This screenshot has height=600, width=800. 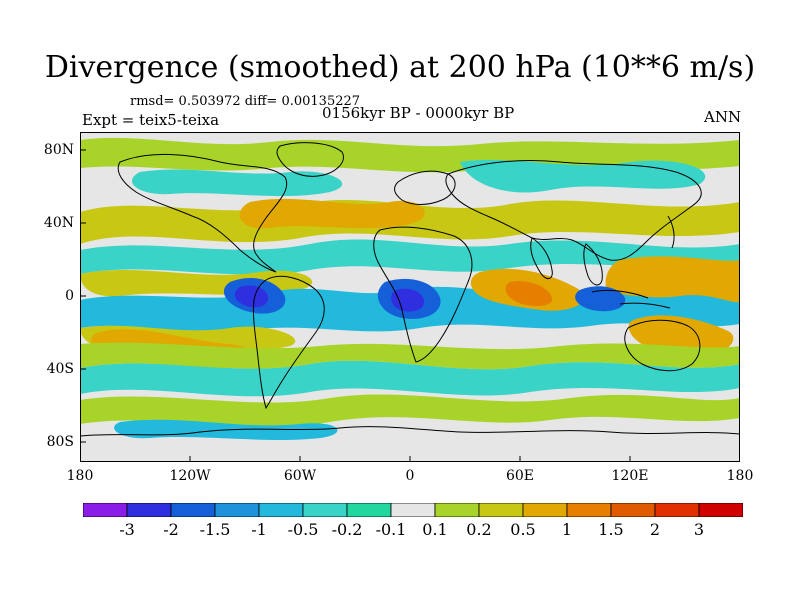 What do you see at coordinates (237, 183) in the screenshot?
I see `field-neg-arctic` at bounding box center [237, 183].